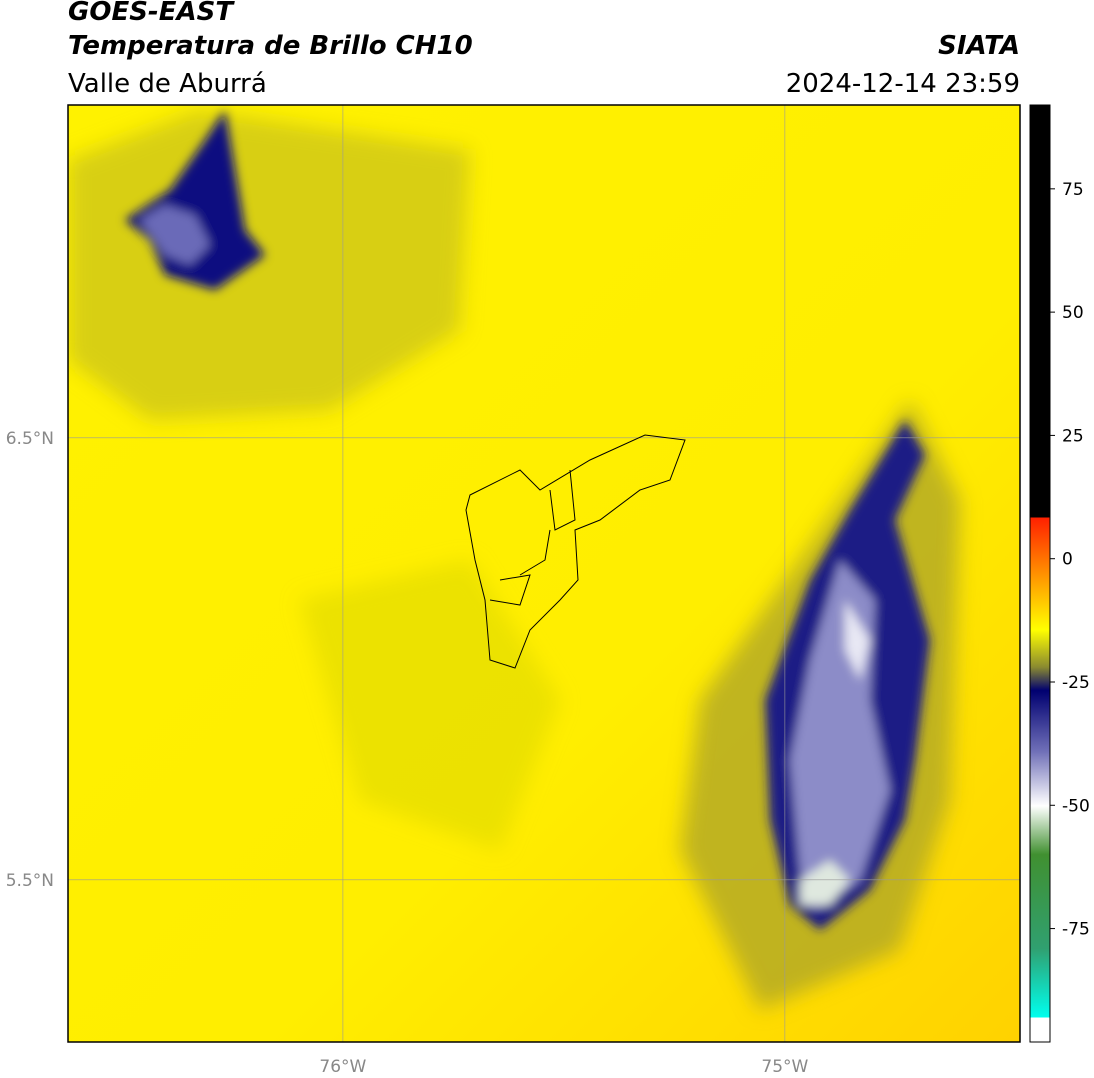  Describe the element at coordinates (167, 84) in the screenshot. I see `region: Valle de Aburrá` at that location.